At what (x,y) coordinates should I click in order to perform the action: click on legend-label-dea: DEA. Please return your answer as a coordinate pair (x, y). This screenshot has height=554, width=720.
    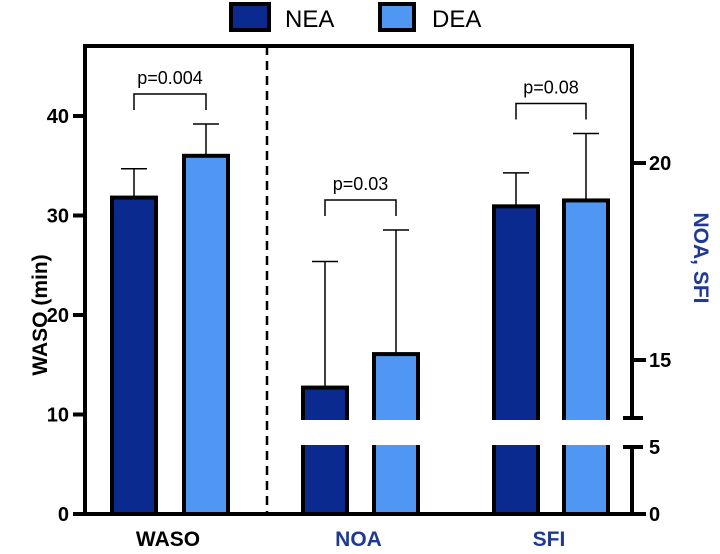
    Looking at the image, I should click on (456, 19).